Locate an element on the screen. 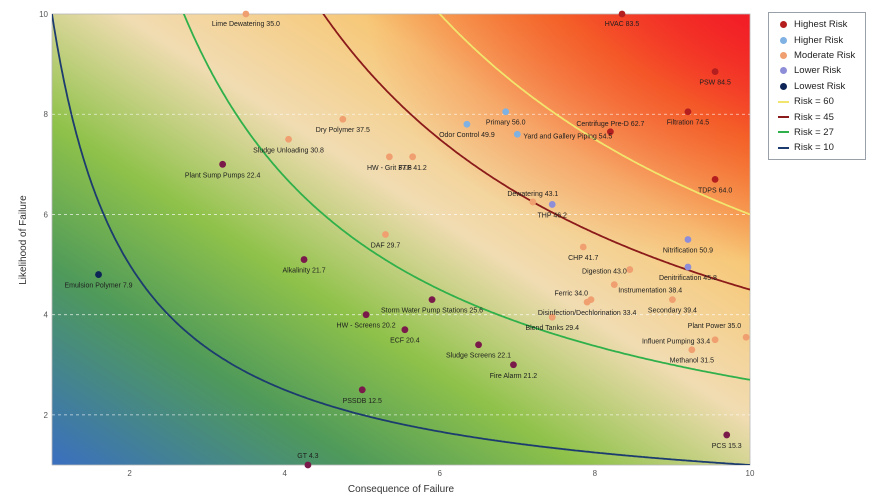  data-label: Odor Control 49.9 is located at coordinates (467, 135).